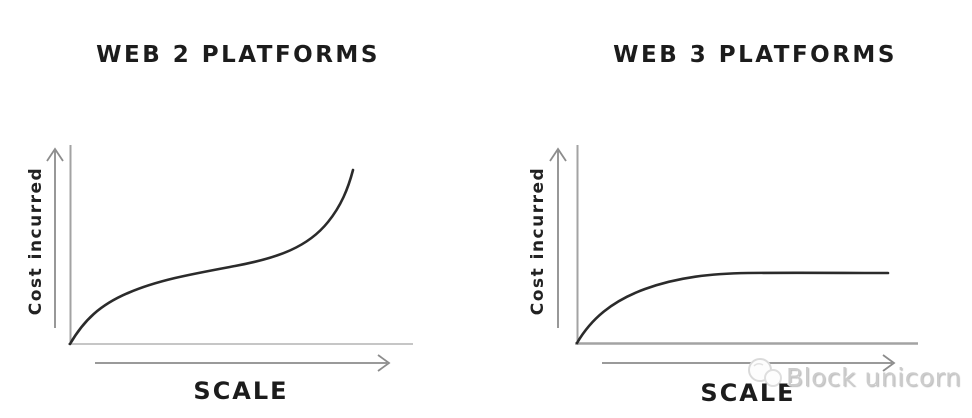 This screenshot has height=418, width=972. I want to click on web2-chart-title: WEB 2 PLATFORMS, so click(238, 55).